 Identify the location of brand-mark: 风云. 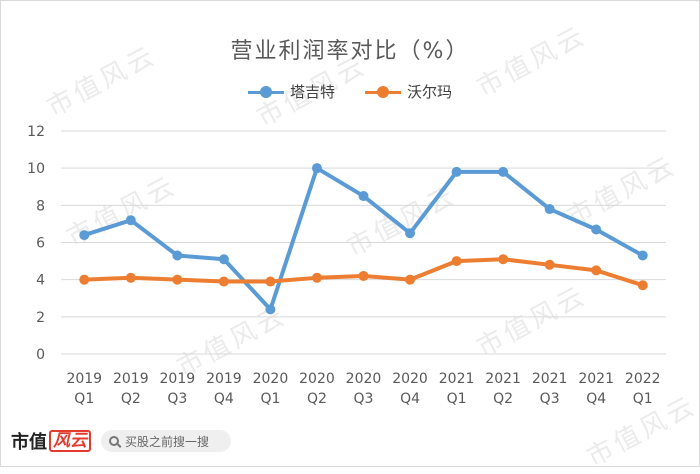
(70, 441).